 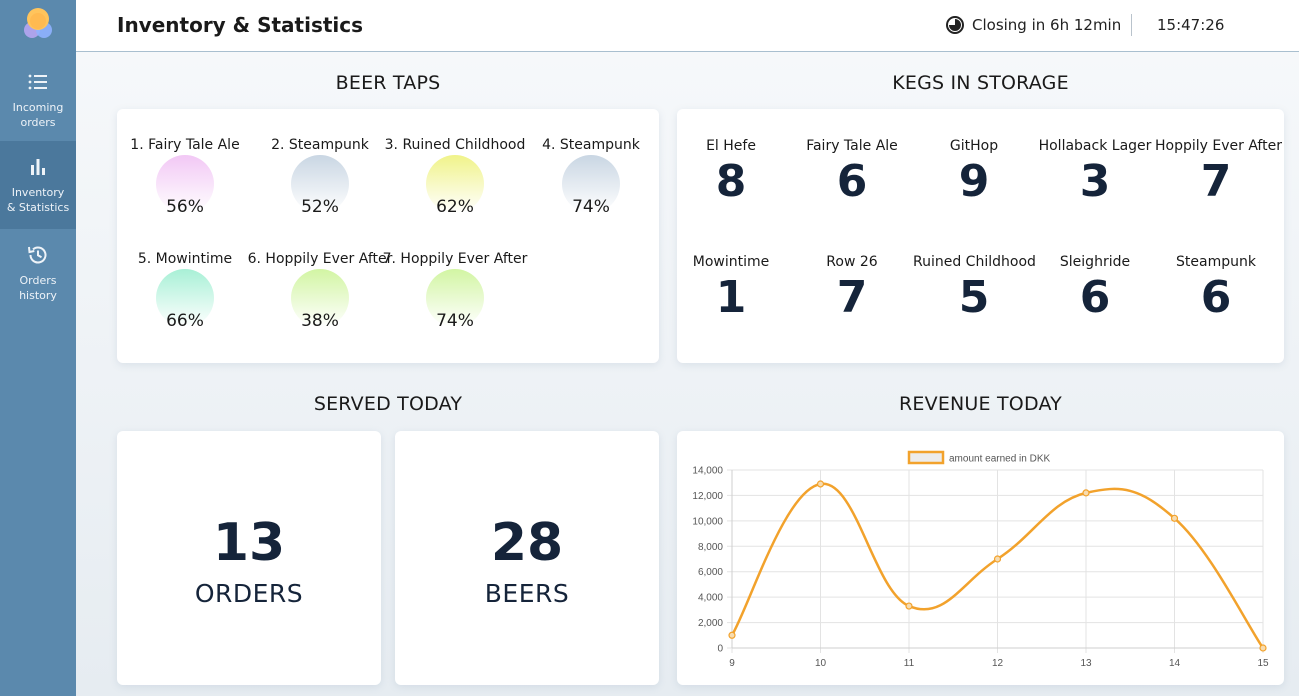 I want to click on keg-item: Ruined Childhood 5, so click(x=974, y=289).